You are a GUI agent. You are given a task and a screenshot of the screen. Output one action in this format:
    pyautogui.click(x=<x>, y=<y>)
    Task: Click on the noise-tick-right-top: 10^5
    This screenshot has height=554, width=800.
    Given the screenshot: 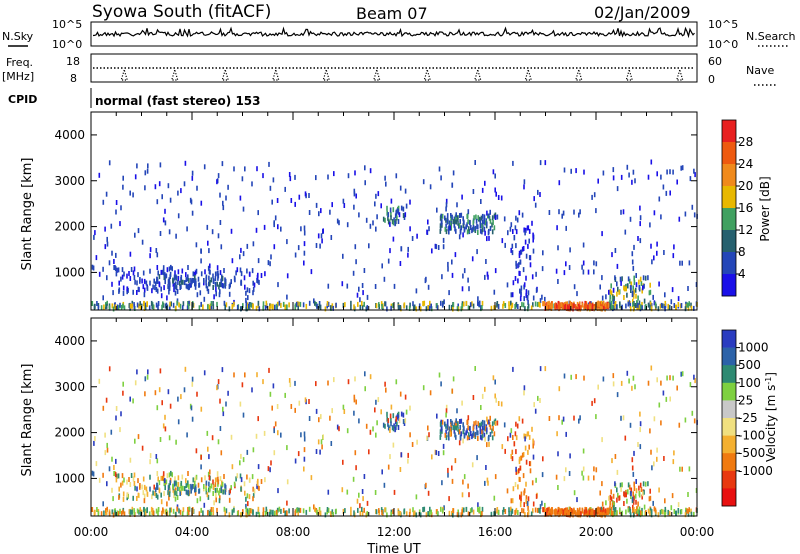 What is the action you would take?
    pyautogui.click(x=723, y=24)
    